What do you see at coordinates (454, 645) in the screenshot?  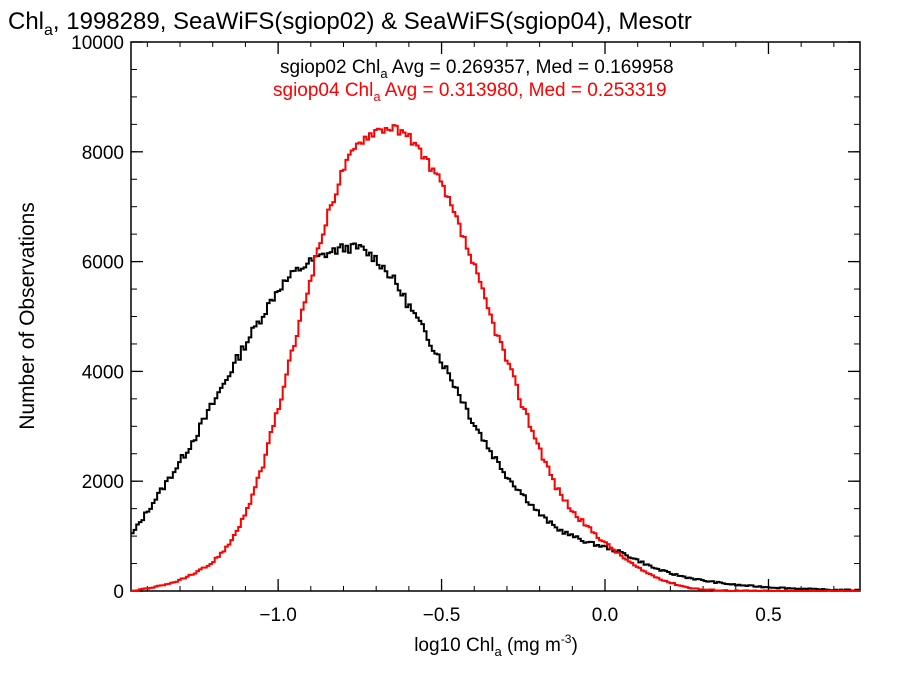 I see `xlabel-pre: log10 Chl` at bounding box center [454, 645].